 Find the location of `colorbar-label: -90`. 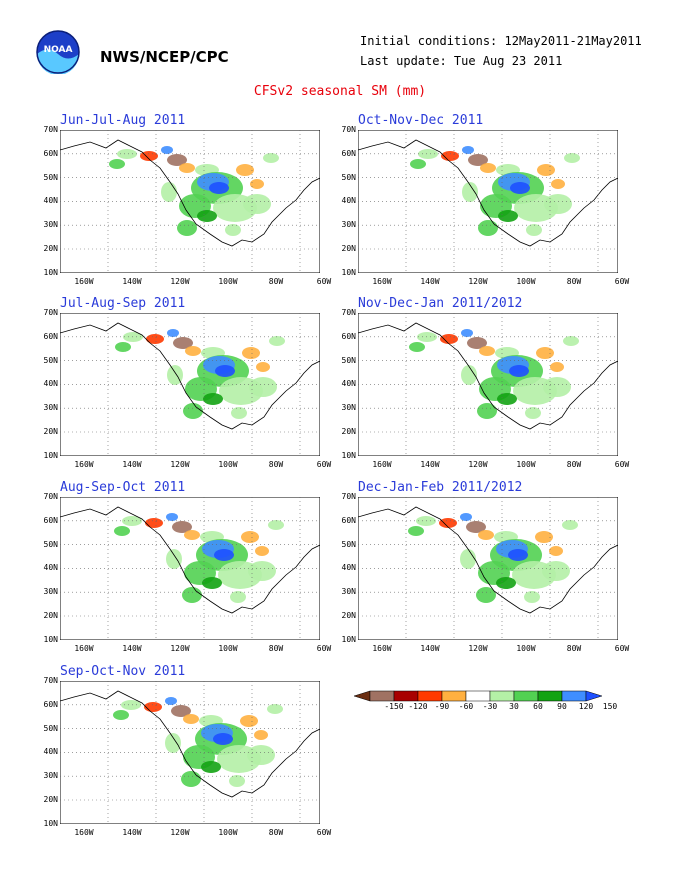

colorbar-label: -90 is located at coordinates (442, 706).